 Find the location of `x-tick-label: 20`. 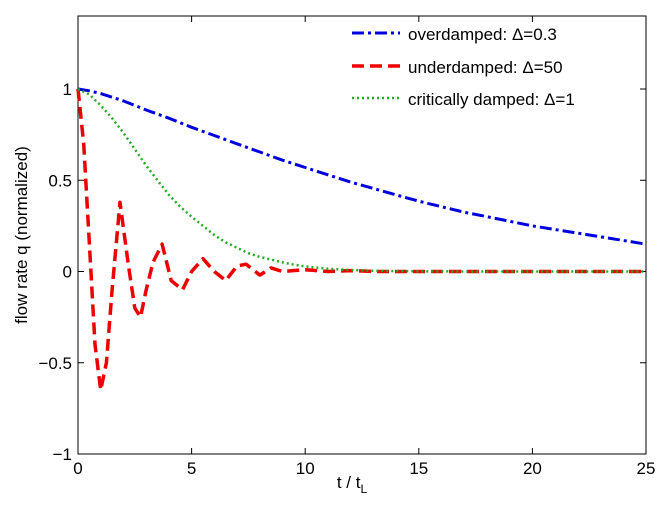

x-tick-label: 20 is located at coordinates (532, 468).